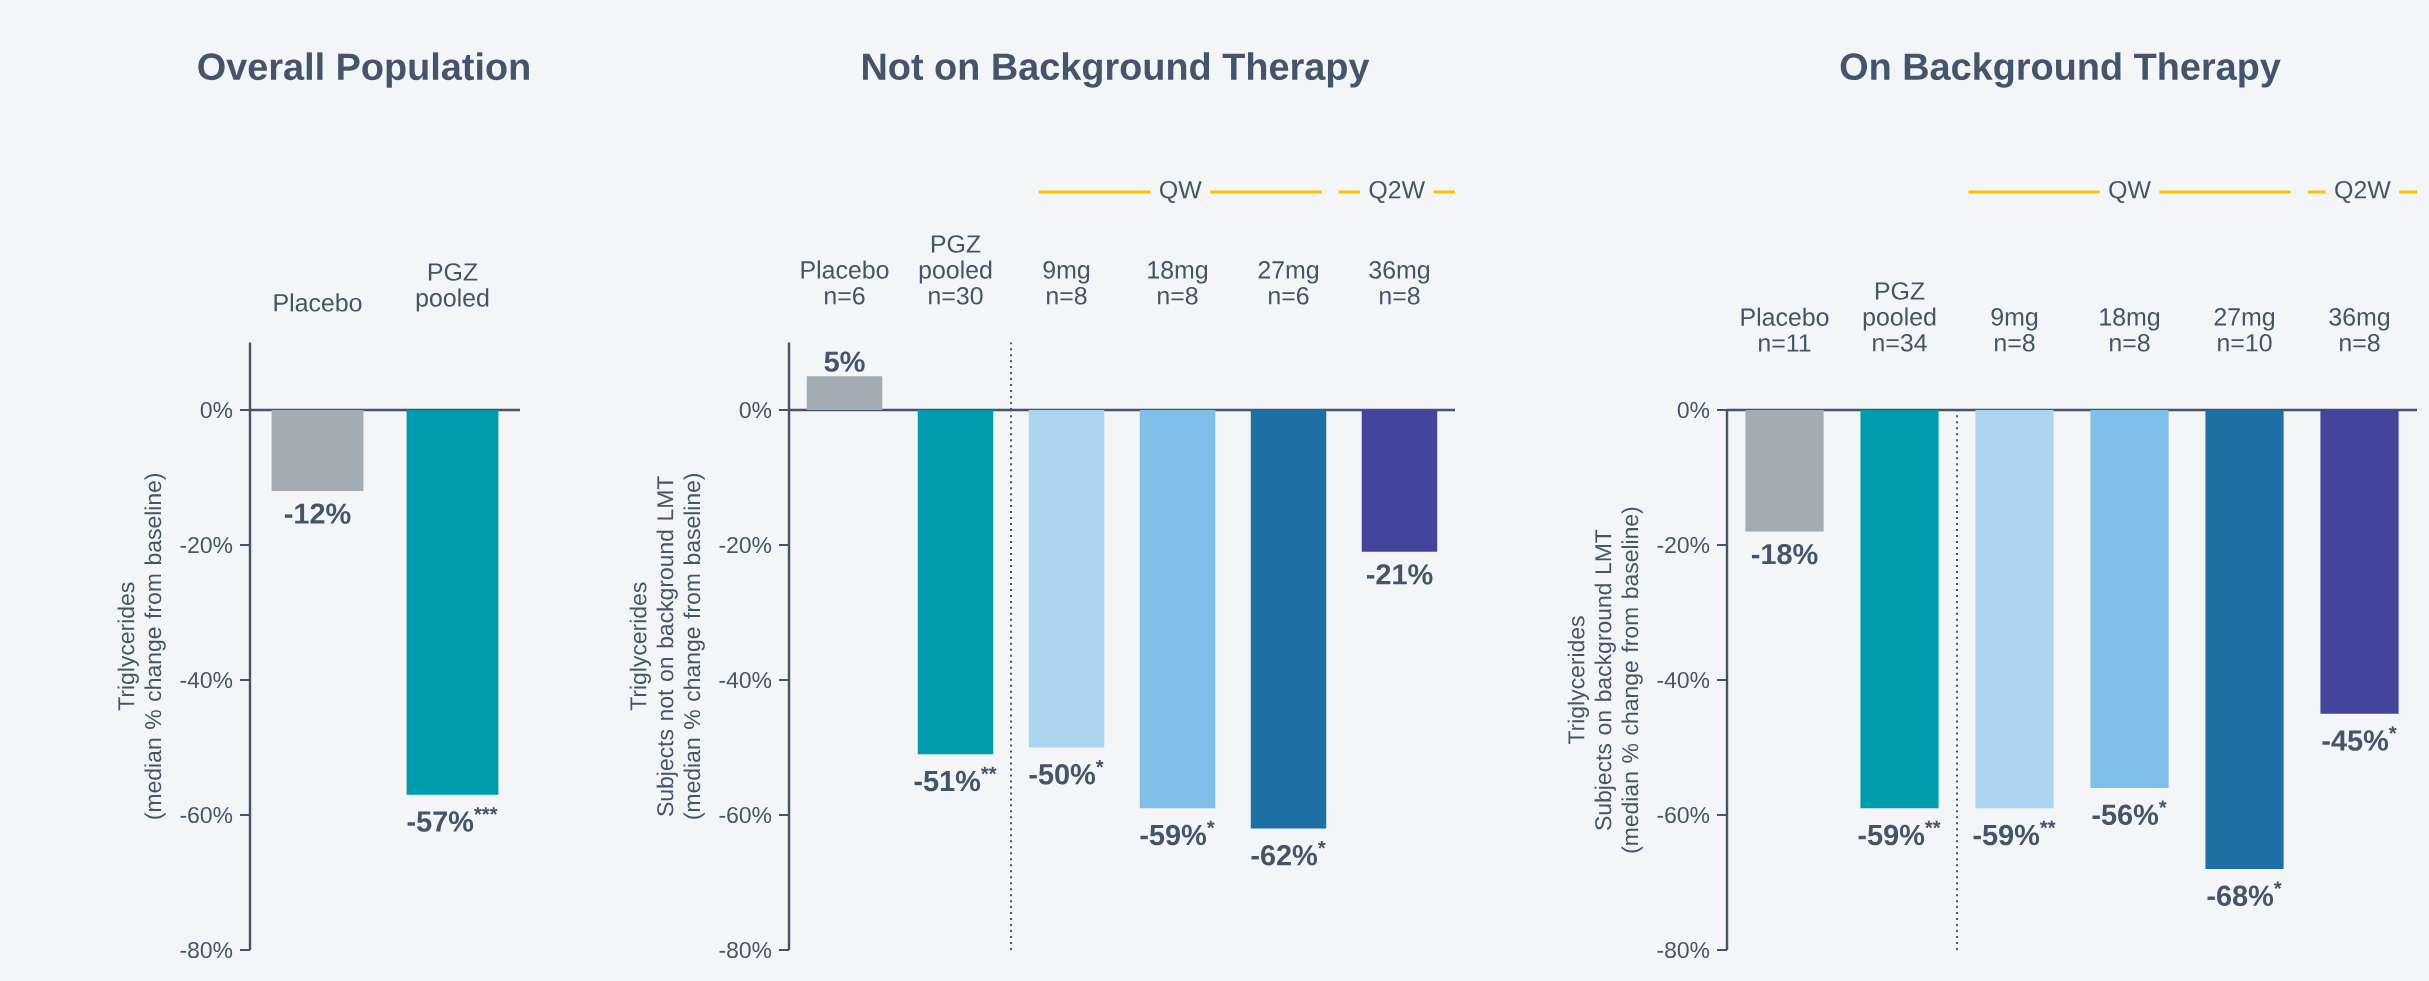 This screenshot has height=981, width=2429. Describe the element at coordinates (667, 646) in the screenshot. I see `y-axis-title: Triglycerides Subjects not on background LMT (median % change from baseline)` at that location.